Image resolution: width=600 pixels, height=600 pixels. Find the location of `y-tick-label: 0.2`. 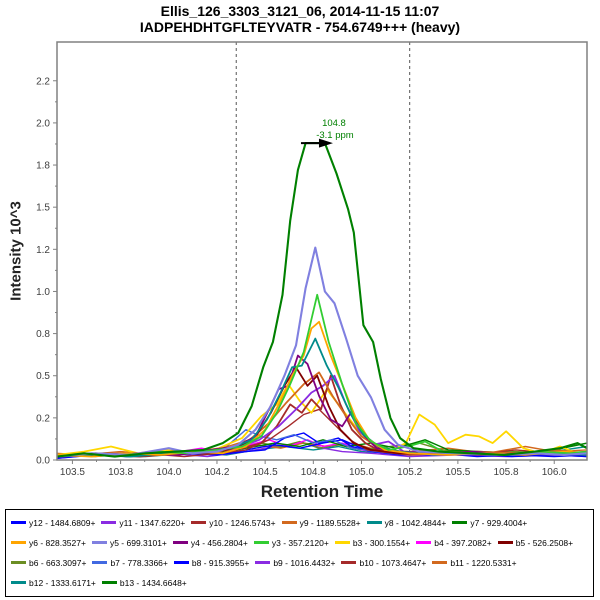

y-tick-label: 0.2 is located at coordinates (43, 418).